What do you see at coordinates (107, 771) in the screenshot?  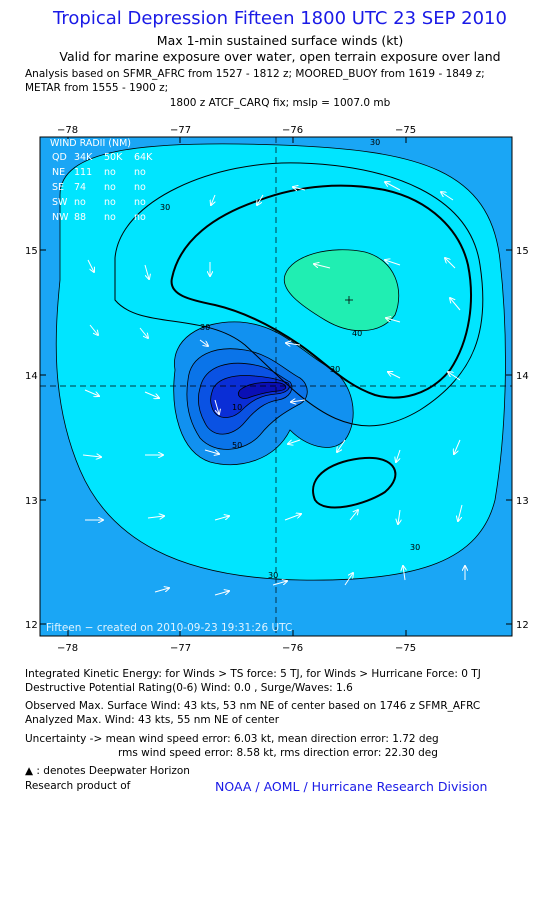 I see `deepwater-legend: ▲ : denotes Deepwater Horizon` at bounding box center [107, 771].